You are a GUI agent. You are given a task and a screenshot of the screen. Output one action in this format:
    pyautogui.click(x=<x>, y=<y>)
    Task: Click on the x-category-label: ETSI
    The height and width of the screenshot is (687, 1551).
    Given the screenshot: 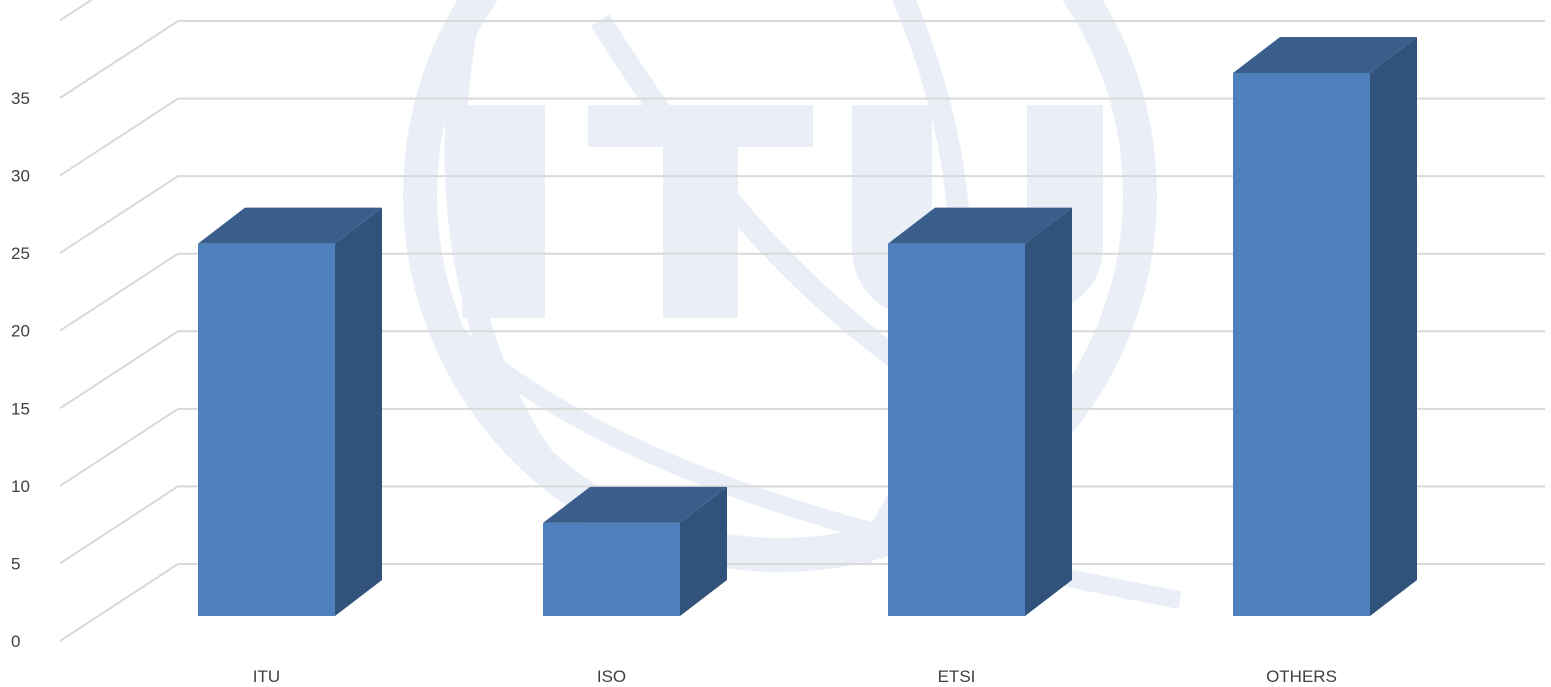 What is the action you would take?
    pyautogui.click(x=957, y=676)
    